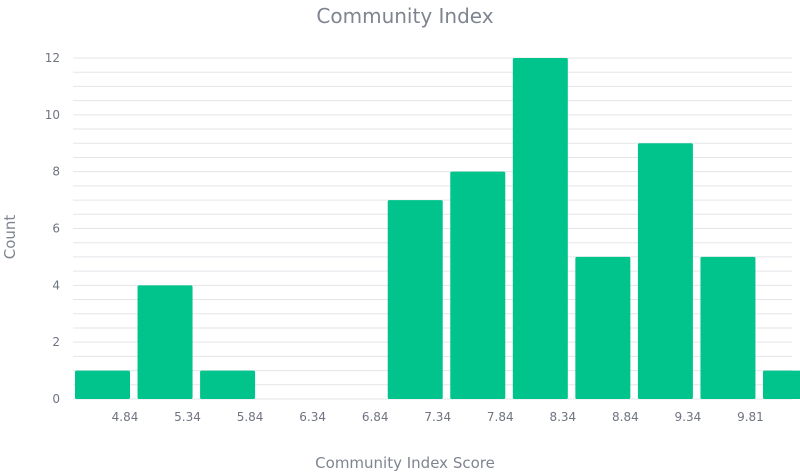  Describe the element at coordinates (562, 417) in the screenshot. I see `x-tick-label: 8.34` at that location.